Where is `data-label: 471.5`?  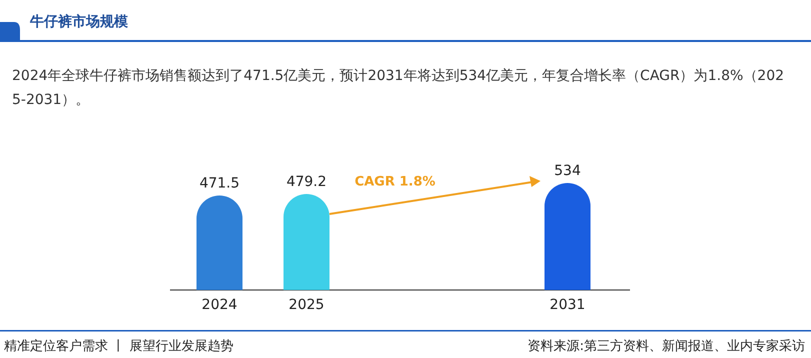
data-label: 471.5 is located at coordinates (219, 184).